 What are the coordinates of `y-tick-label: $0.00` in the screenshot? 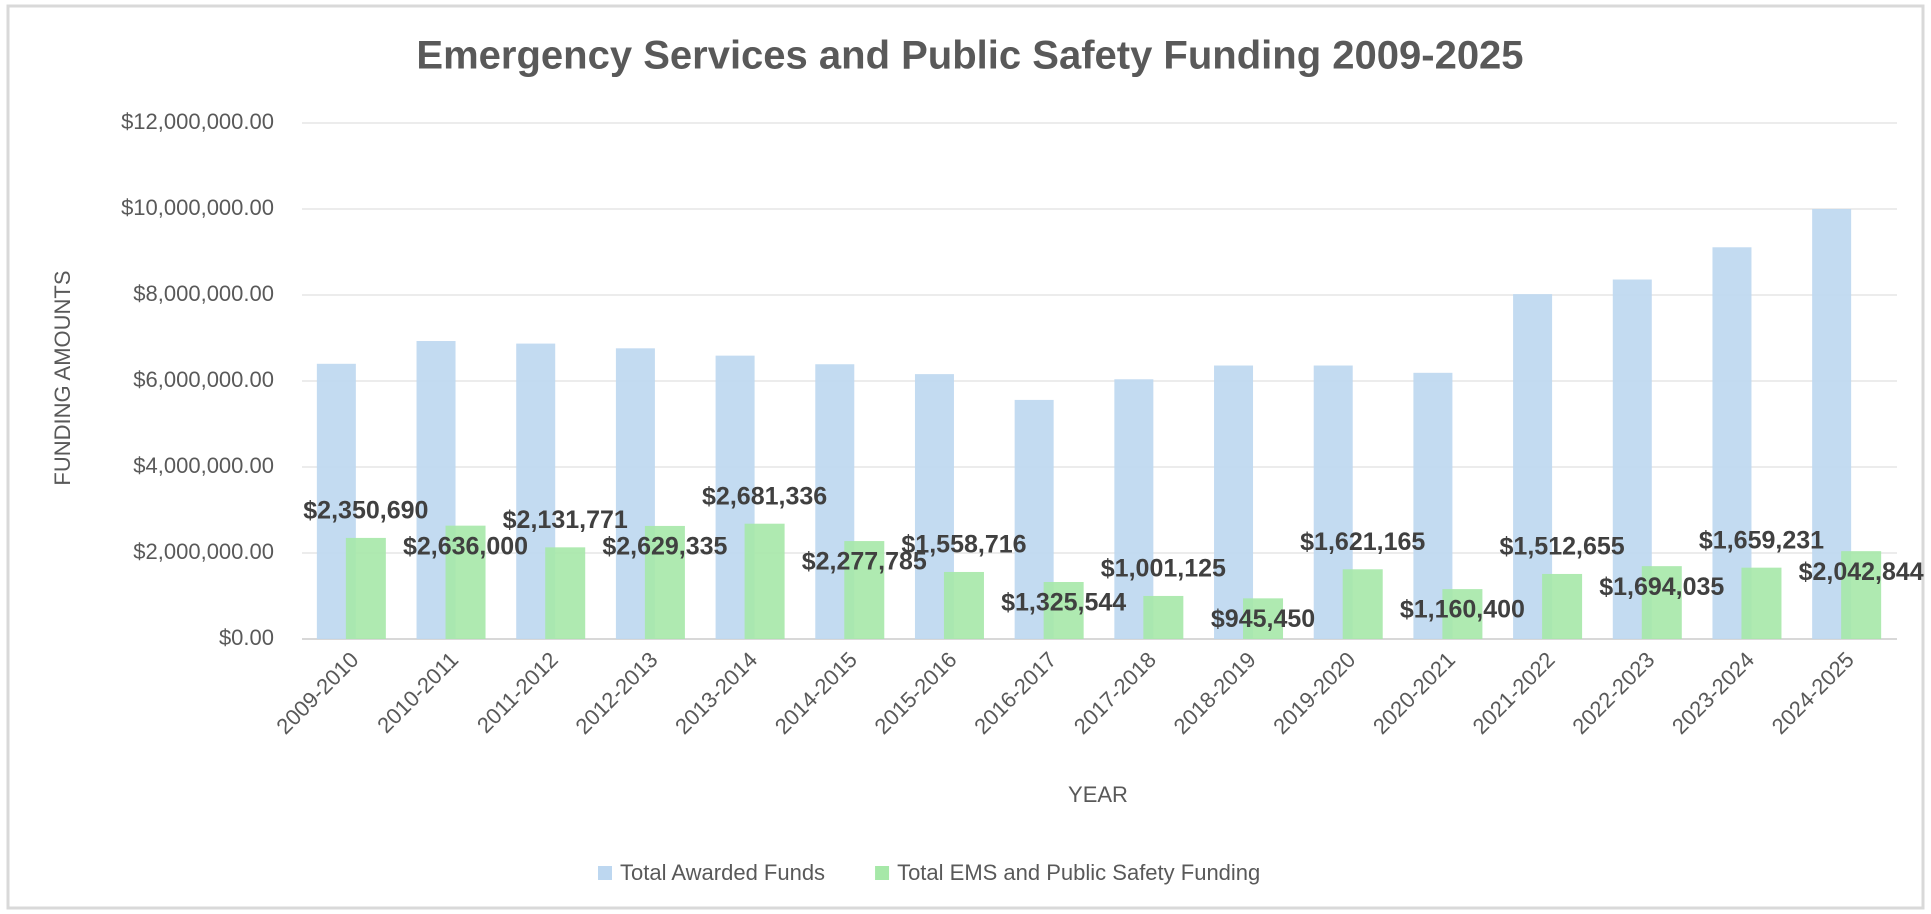 It's located at (246, 637).